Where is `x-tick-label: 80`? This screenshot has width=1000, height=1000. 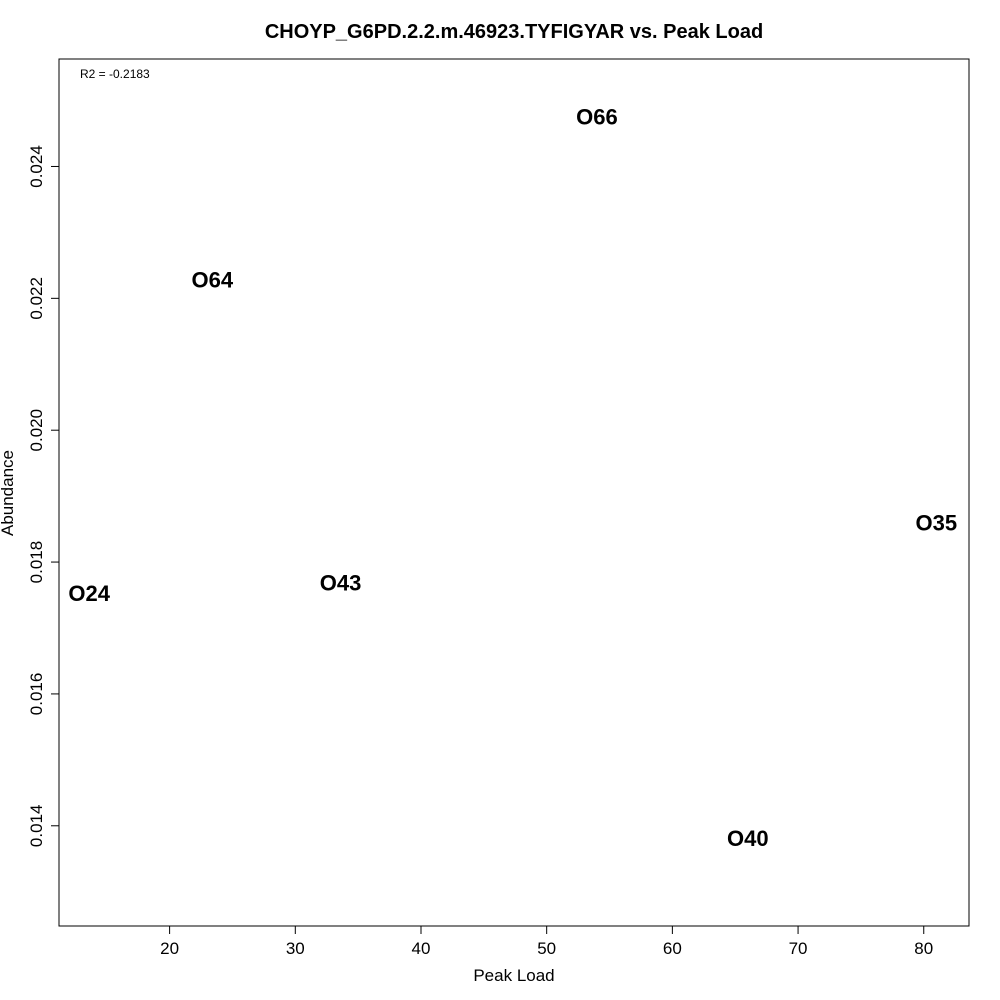
x-tick-label: 80 is located at coordinates (923, 948).